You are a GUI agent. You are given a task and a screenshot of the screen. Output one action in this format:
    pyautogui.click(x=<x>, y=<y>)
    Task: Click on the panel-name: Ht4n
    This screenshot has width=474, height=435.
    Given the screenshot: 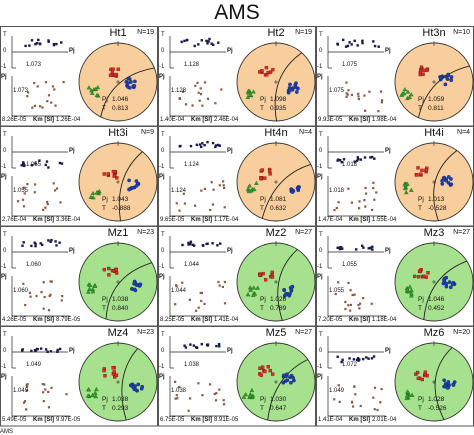 What is the action you would take?
    pyautogui.click(x=276, y=133)
    